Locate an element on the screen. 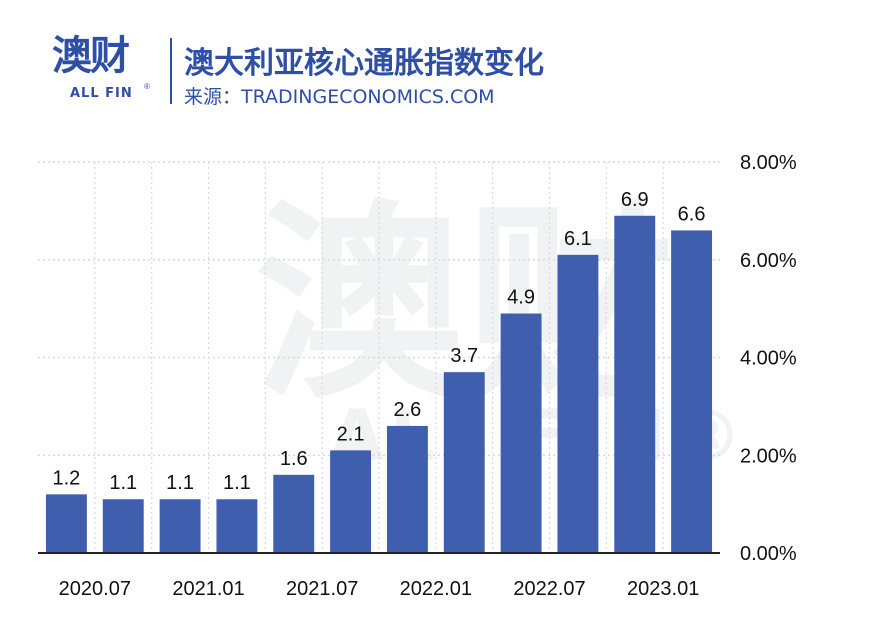 This screenshot has width=872, height=618. chart-title: 澳大利亚核心通胀指数变化 is located at coordinates (364, 63).